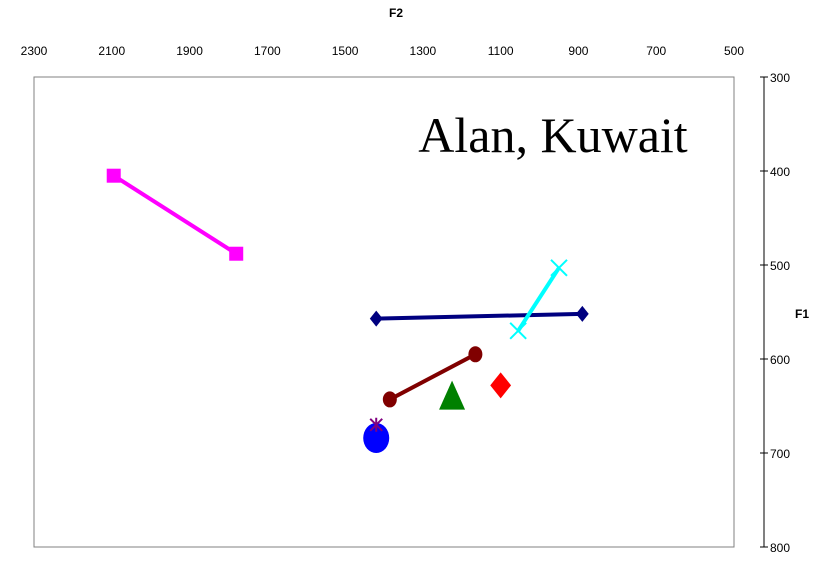 The width and height of the screenshot is (819, 561). Describe the element at coordinates (780, 172) in the screenshot. I see `y-tick-label: 400` at that location.